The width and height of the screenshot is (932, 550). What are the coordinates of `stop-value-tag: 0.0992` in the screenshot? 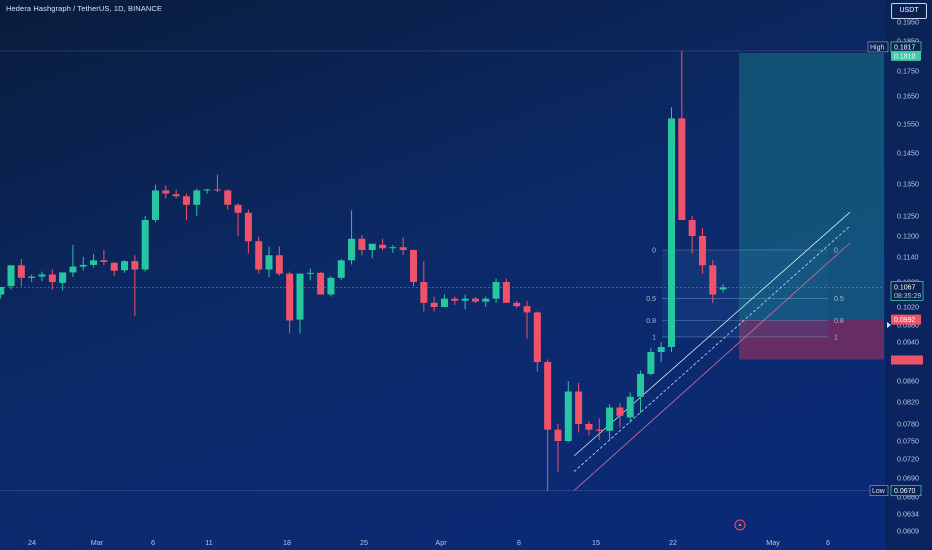 It's located at (906, 319).